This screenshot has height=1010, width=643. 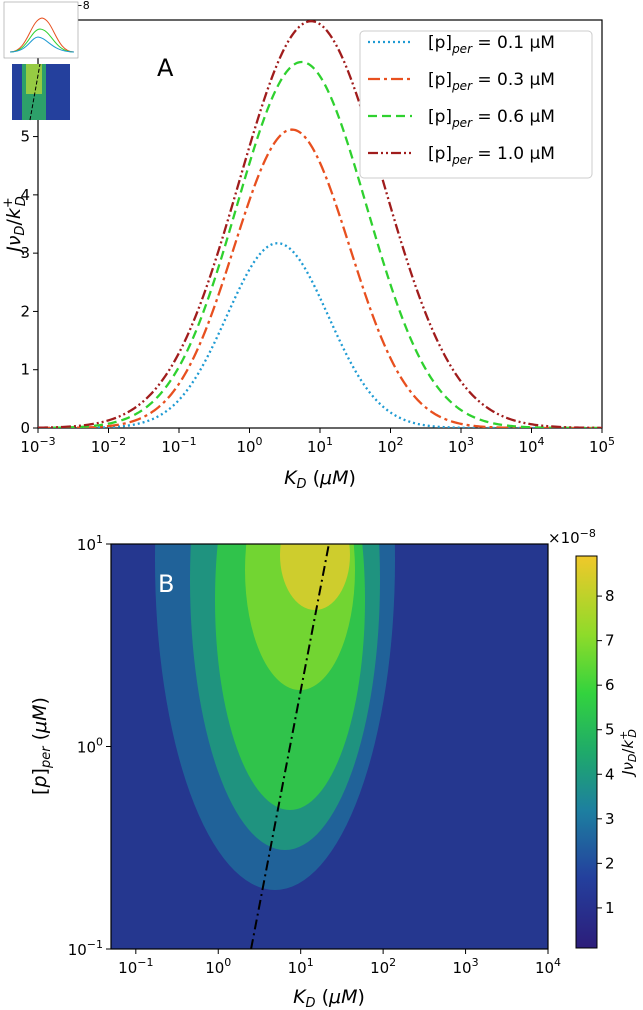 I want to click on panel-b-ytick-label: 10⁻¹, so click(x=85, y=948).